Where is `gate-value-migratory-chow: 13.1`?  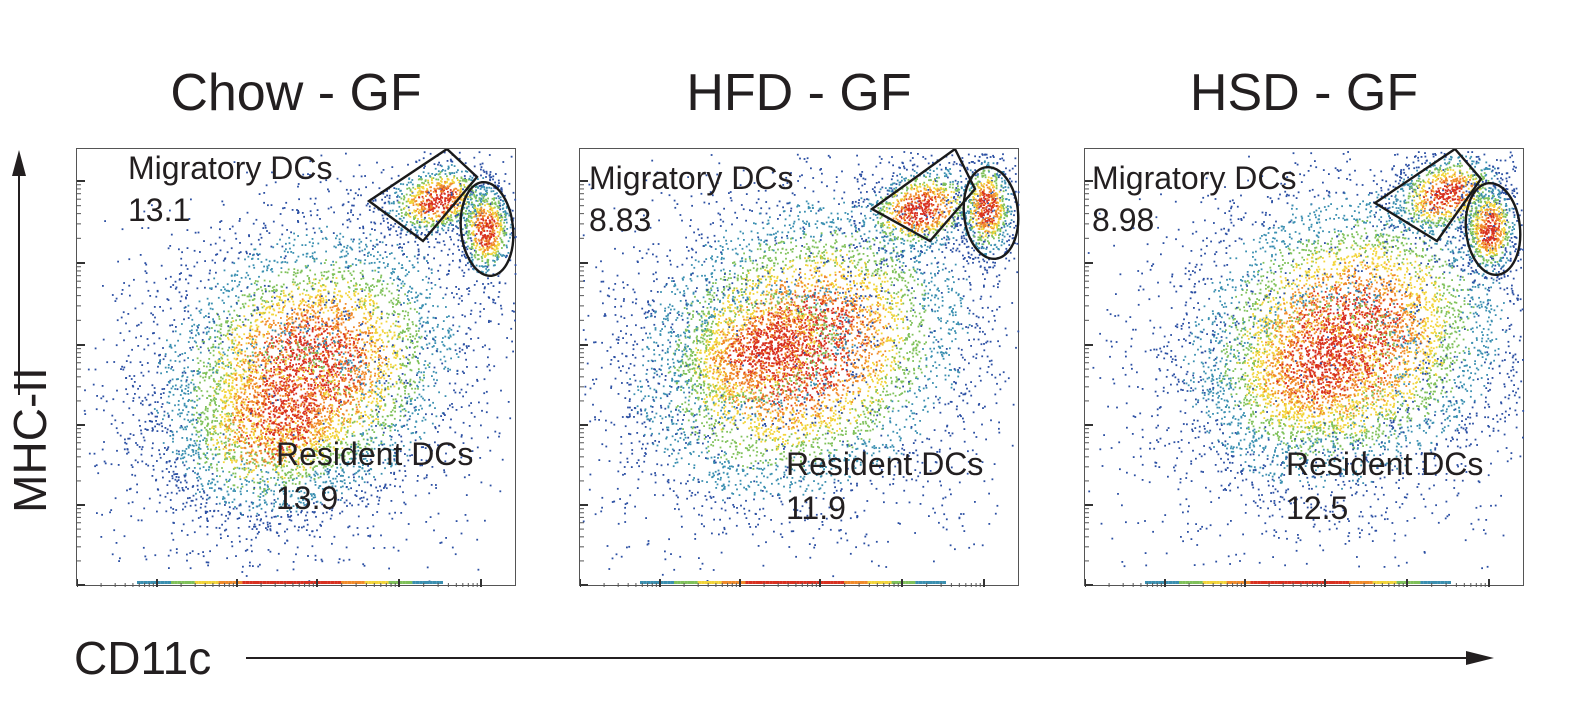
gate-value-migratory-chow: 13.1 is located at coordinates (159, 210).